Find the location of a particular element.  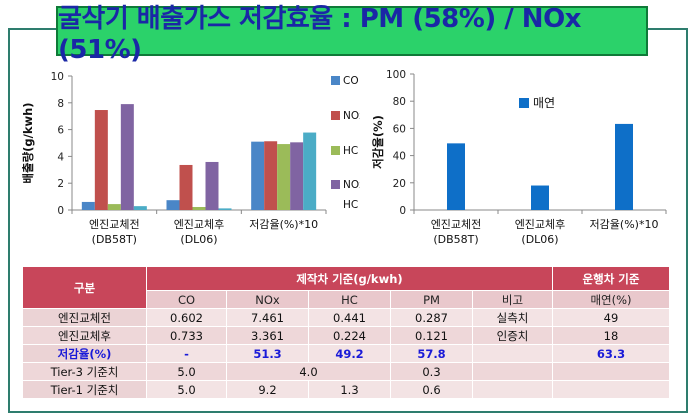

y-tick-label: 40 is located at coordinates (399, 157).